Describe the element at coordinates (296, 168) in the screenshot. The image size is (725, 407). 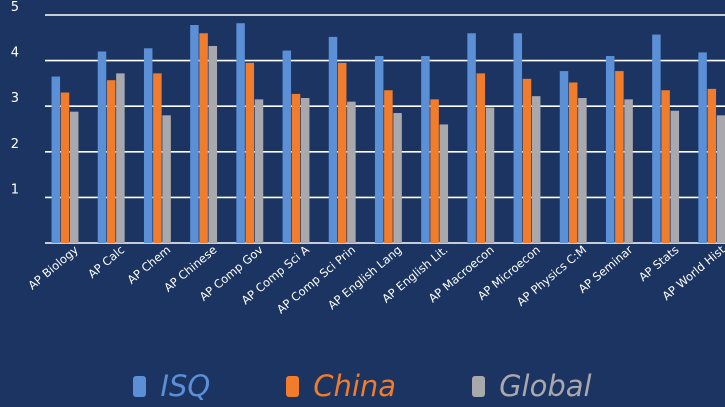
I see `bar-china-ap-comp-sci-a` at that location.